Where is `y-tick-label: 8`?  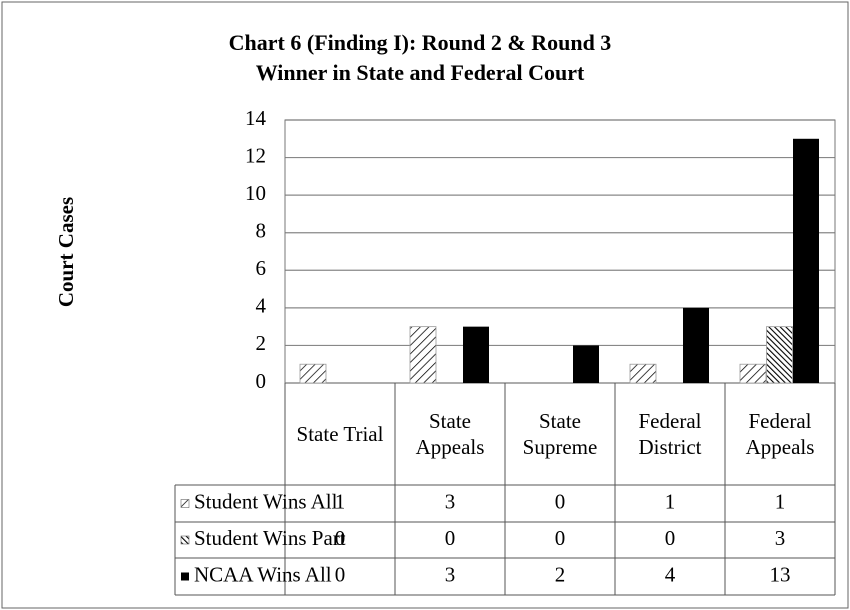 y-tick-label: 8 is located at coordinates (261, 231).